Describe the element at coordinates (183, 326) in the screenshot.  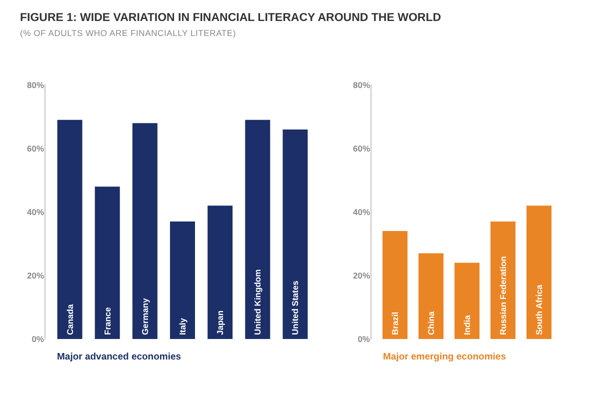
I see `x-tick-label: Italy` at that location.